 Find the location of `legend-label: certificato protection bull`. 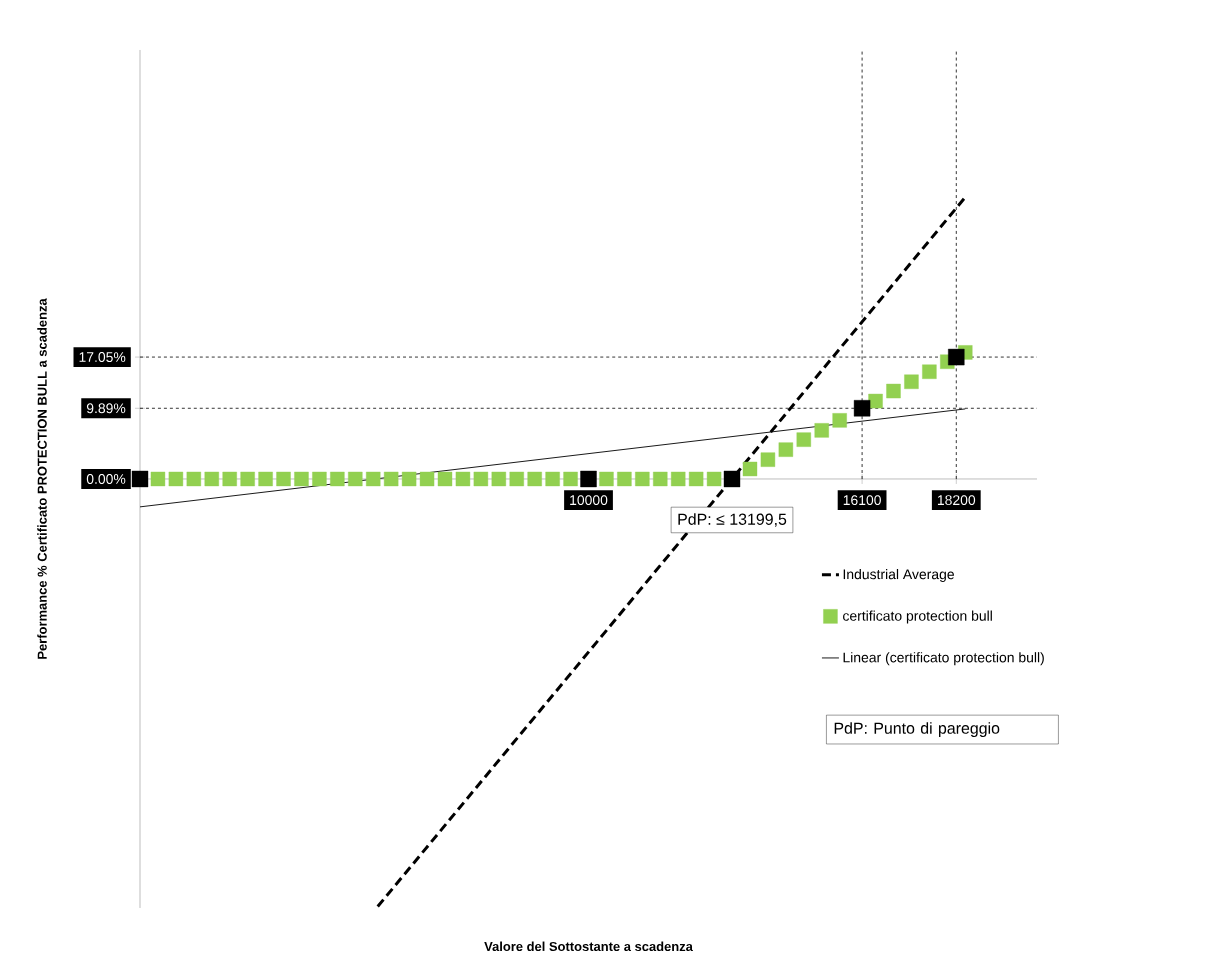

legend-label: certificato protection bull is located at coordinates (917, 617).